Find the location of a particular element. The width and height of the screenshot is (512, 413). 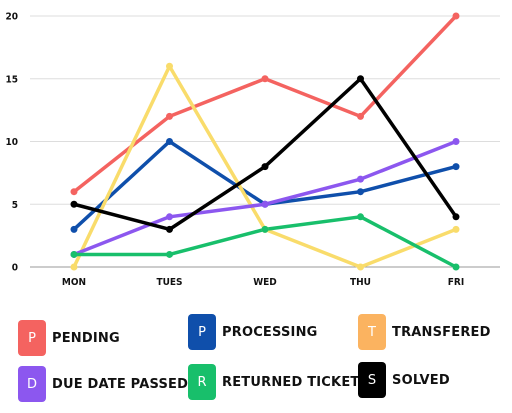

data-point-solved-mon is located at coordinates (74, 204).